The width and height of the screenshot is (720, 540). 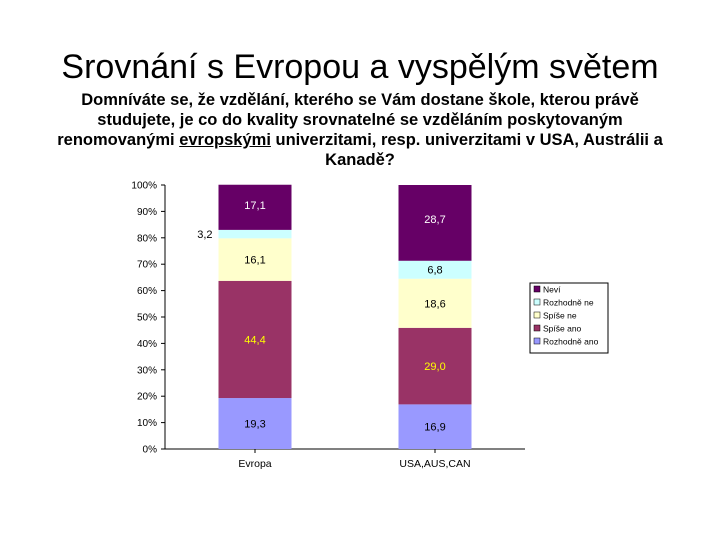 I want to click on y-tick-label: 10%, so click(x=147, y=423).